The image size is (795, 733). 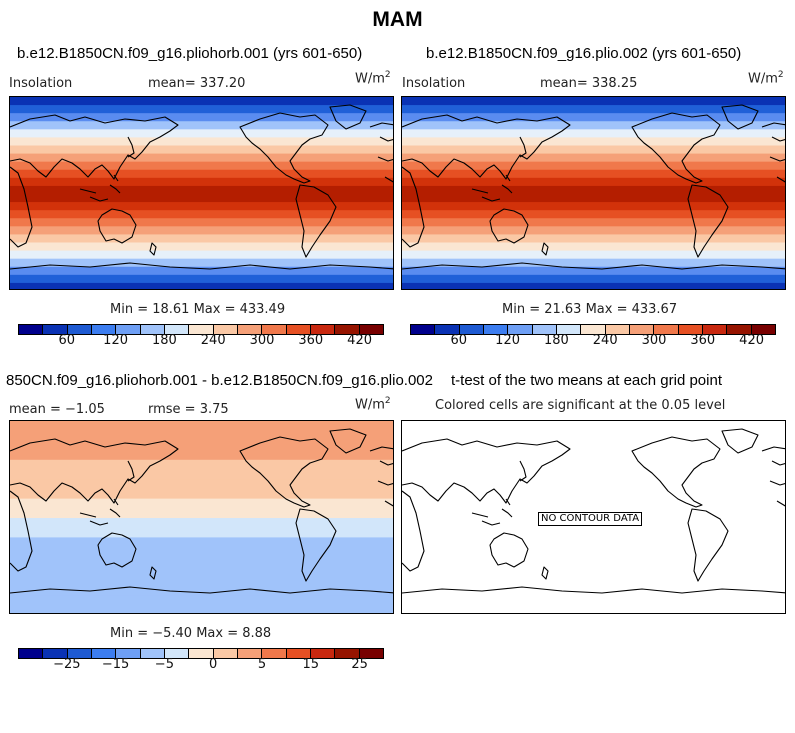 What do you see at coordinates (589, 83) in the screenshot?
I see `panel2-mean-label: mean= 338.25` at bounding box center [589, 83].